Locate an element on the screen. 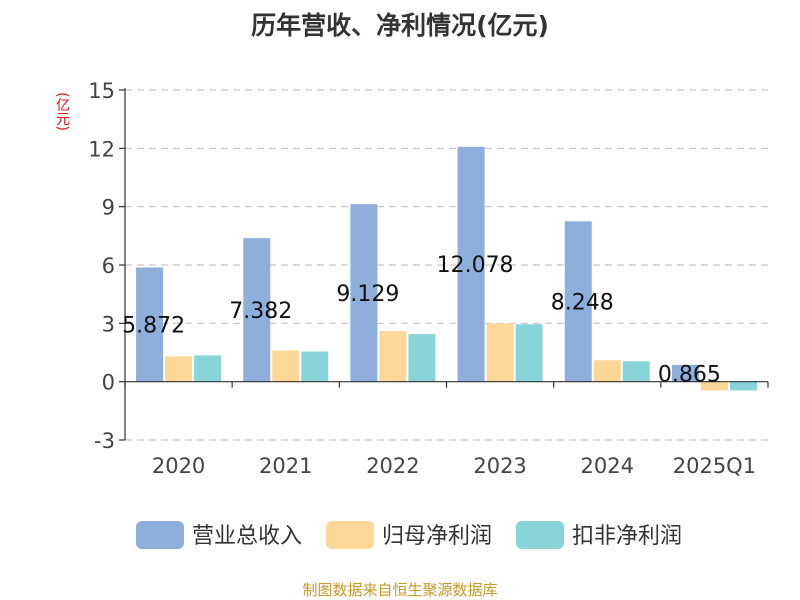  x-tick-label: 2025Q1 is located at coordinates (714, 466).